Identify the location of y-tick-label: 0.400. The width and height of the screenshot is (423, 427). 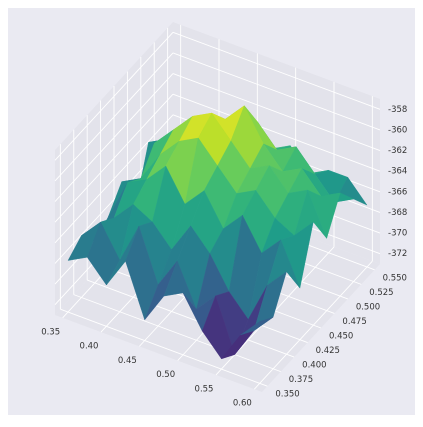
(314, 366).